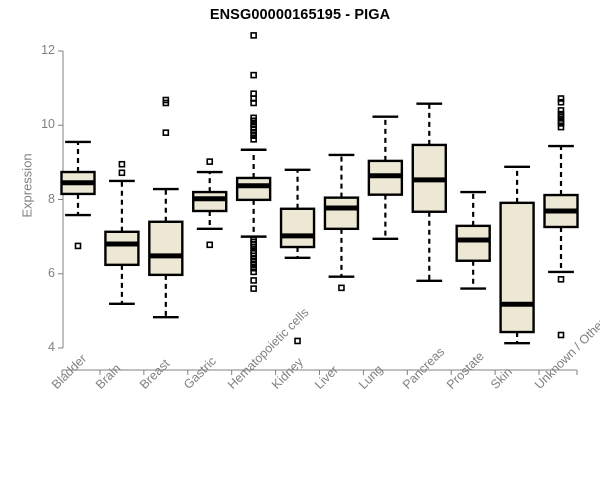 The height and width of the screenshot is (500, 600). What do you see at coordinates (51, 347) in the screenshot?
I see `y-tick-label: 4` at bounding box center [51, 347].